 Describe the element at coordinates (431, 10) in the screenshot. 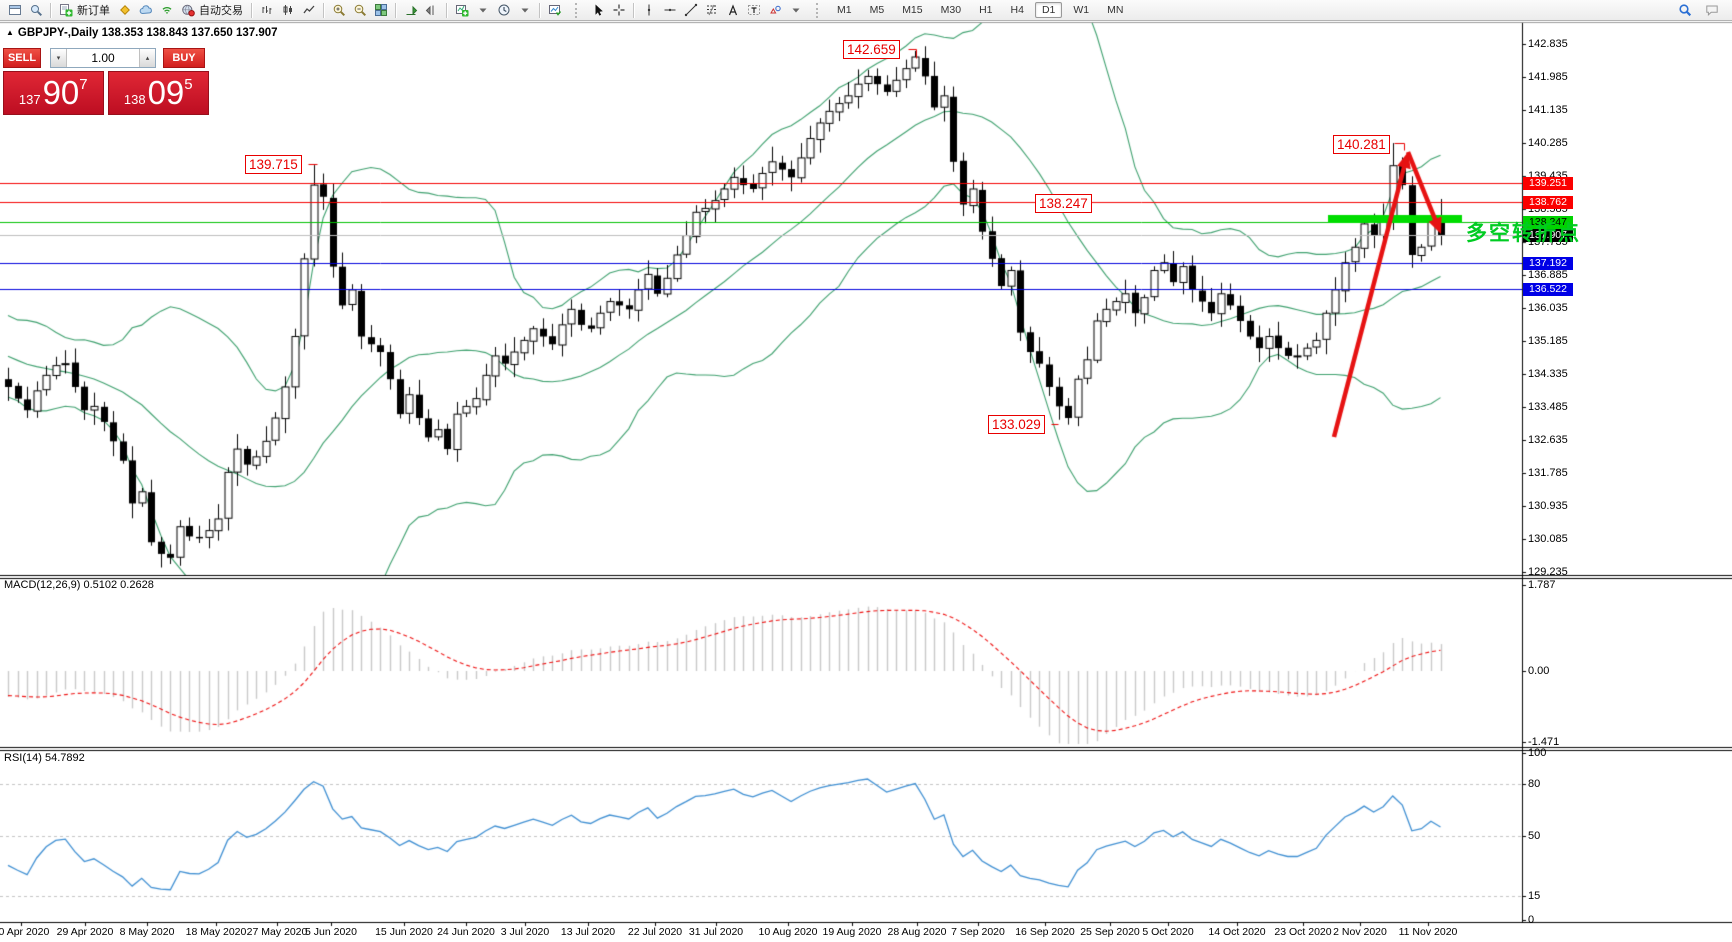

I see `toolbar-chart-shift-button` at that location.